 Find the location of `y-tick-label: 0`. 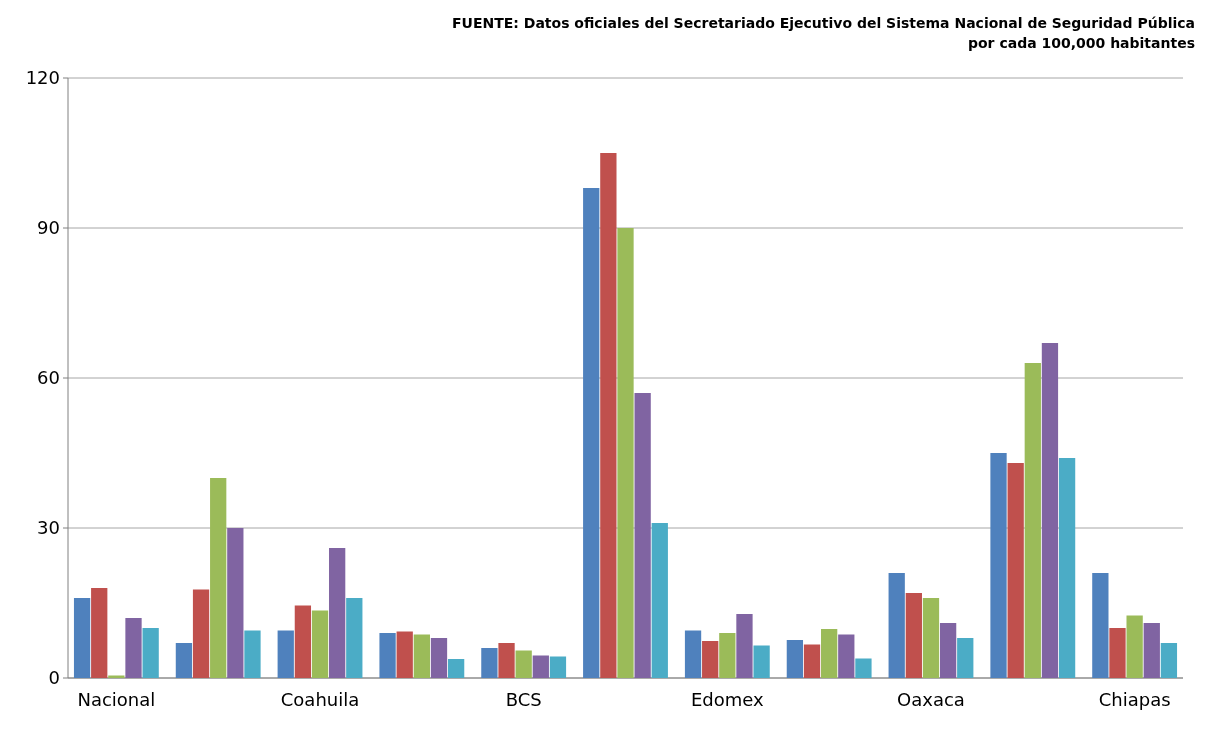

y-tick-label: 0 is located at coordinates (54, 678).